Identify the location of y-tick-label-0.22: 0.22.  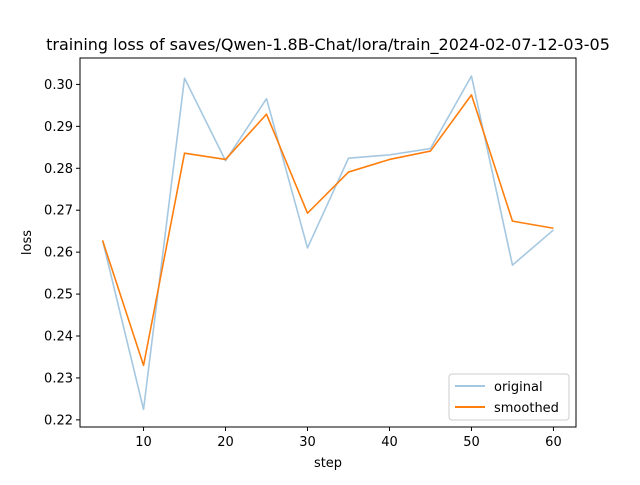
(58, 420).